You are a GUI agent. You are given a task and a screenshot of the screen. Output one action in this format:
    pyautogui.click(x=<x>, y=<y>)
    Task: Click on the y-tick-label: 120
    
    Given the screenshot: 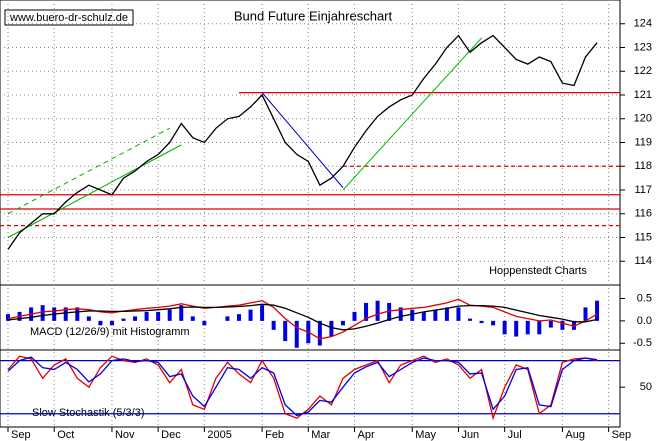 What is the action you would take?
    pyautogui.click(x=643, y=119)
    